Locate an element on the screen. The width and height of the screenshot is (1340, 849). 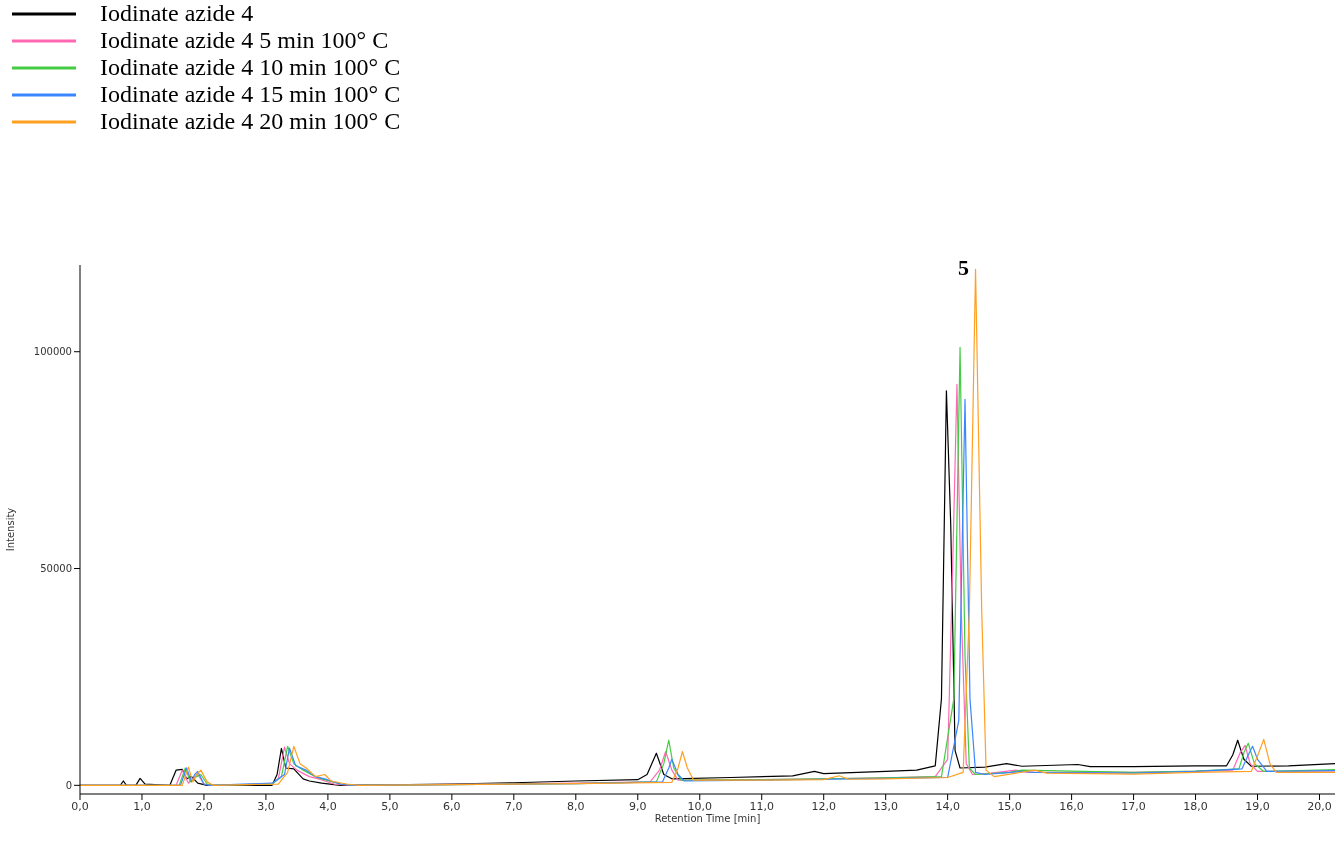
y-axis-title: Intensity is located at coordinates (10, 529).